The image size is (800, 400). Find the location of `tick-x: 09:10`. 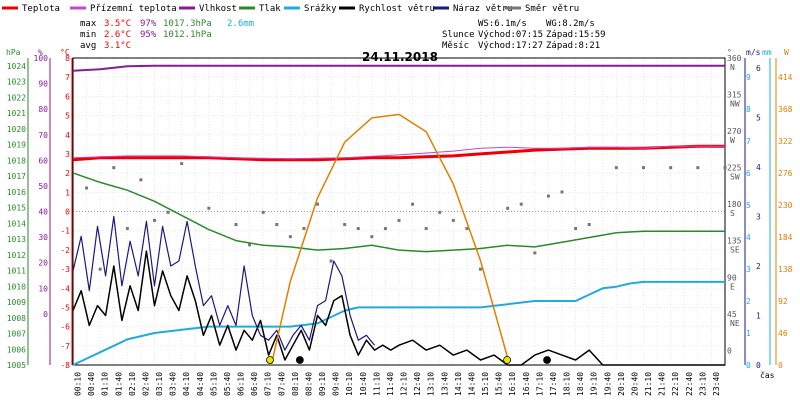

tick-x: 09:10 is located at coordinates (322, 384).